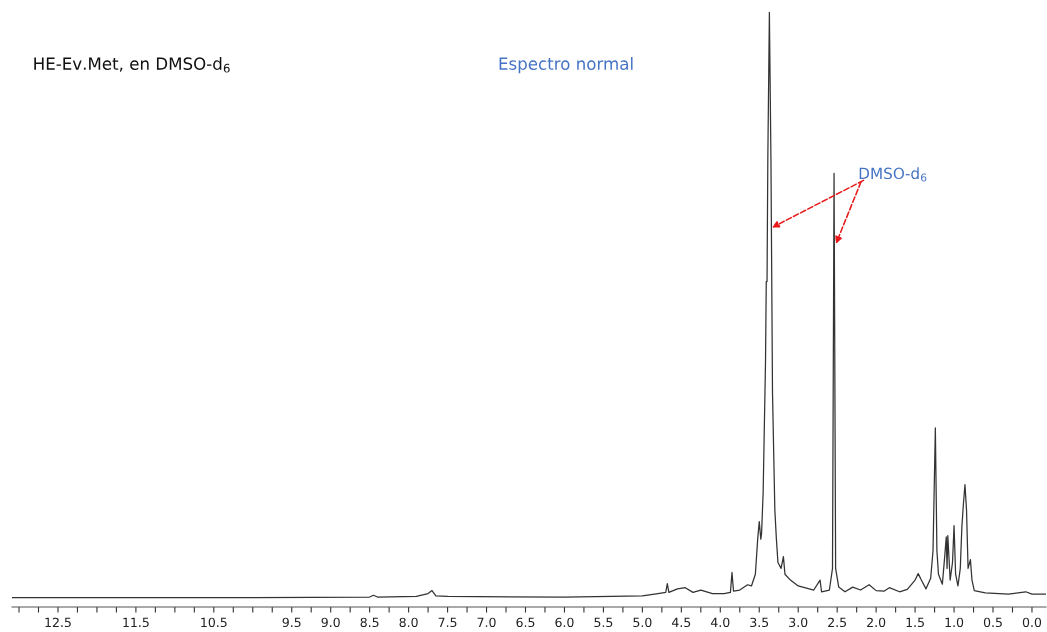  I want to click on x-tick-label: 9.0, so click(330, 622).